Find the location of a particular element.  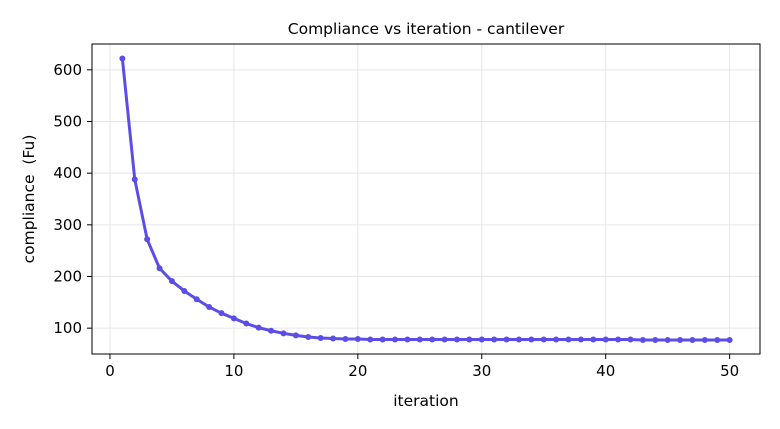

y-axis-label: compliance (Fu) is located at coordinates (29, 199).